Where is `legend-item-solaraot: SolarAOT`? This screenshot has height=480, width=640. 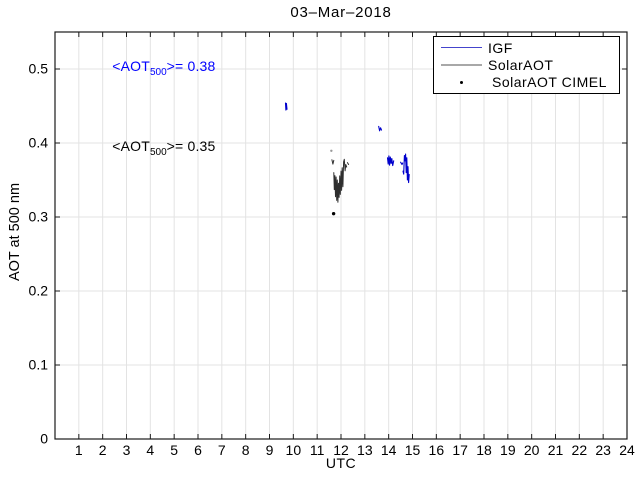
legend-item-solaraot: SolarAOT is located at coordinates (526, 65).